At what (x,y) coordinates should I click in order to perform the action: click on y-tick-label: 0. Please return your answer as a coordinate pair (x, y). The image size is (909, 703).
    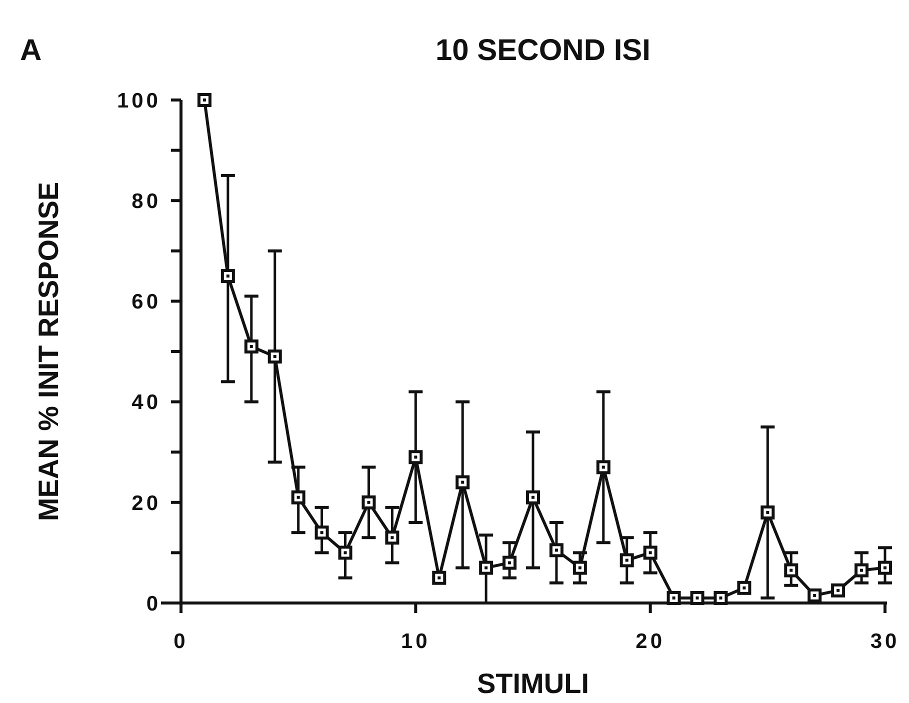
    Looking at the image, I should click on (153, 604).